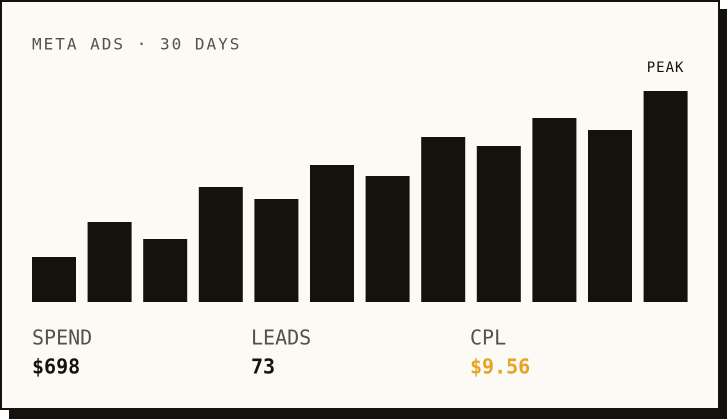 The image size is (728, 420). Describe the element at coordinates (281, 338) in the screenshot. I see `stat-label: LEADS` at that location.